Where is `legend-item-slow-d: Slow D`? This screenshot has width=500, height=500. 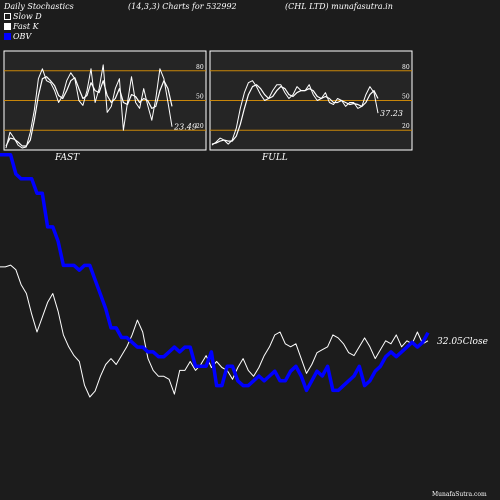
legend-item-slow-d: Slow D is located at coordinates (23, 16).